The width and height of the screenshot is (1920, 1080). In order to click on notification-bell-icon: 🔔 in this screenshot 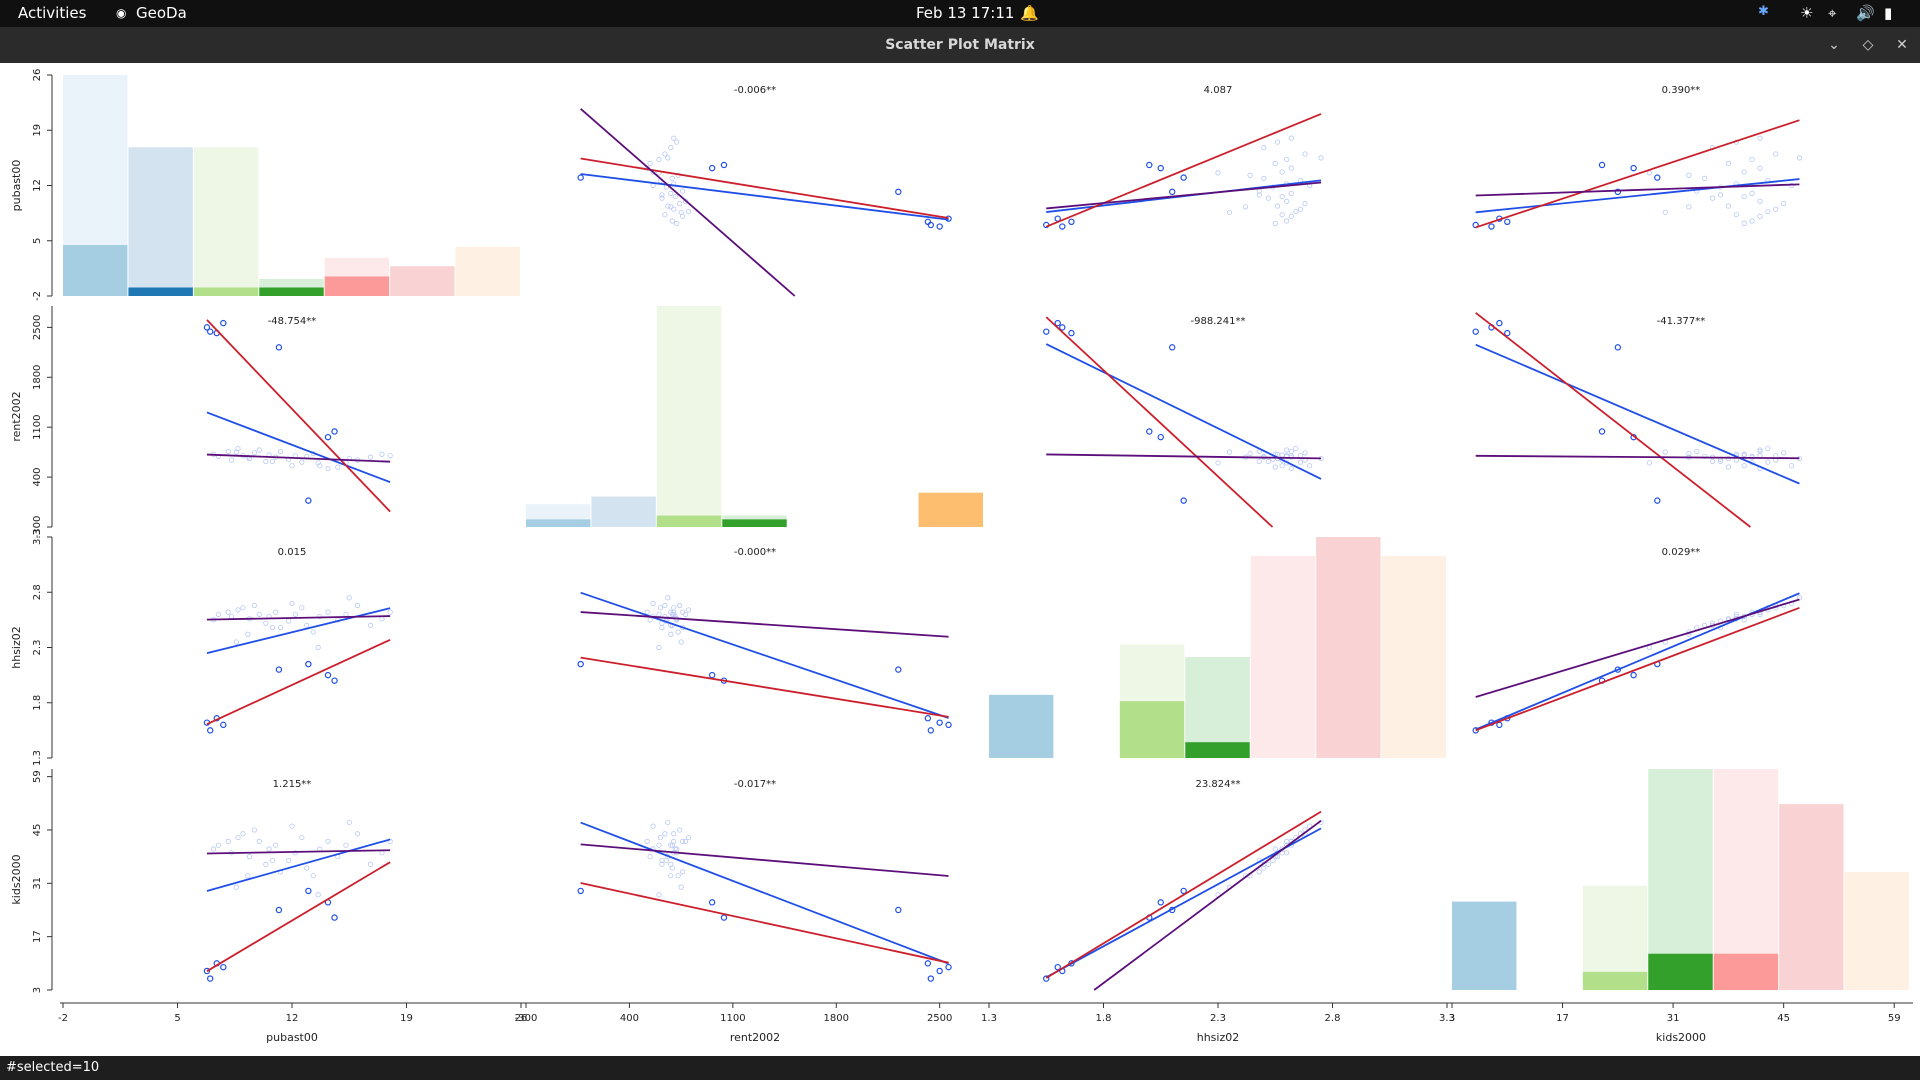, I will do `click(1029, 13)`.